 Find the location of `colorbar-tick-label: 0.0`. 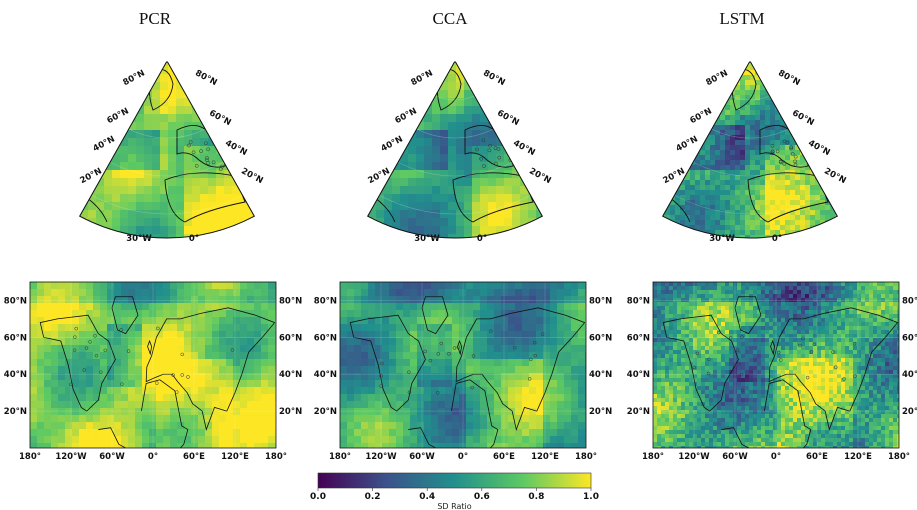

colorbar-tick-label: 0.0 is located at coordinates (318, 497).